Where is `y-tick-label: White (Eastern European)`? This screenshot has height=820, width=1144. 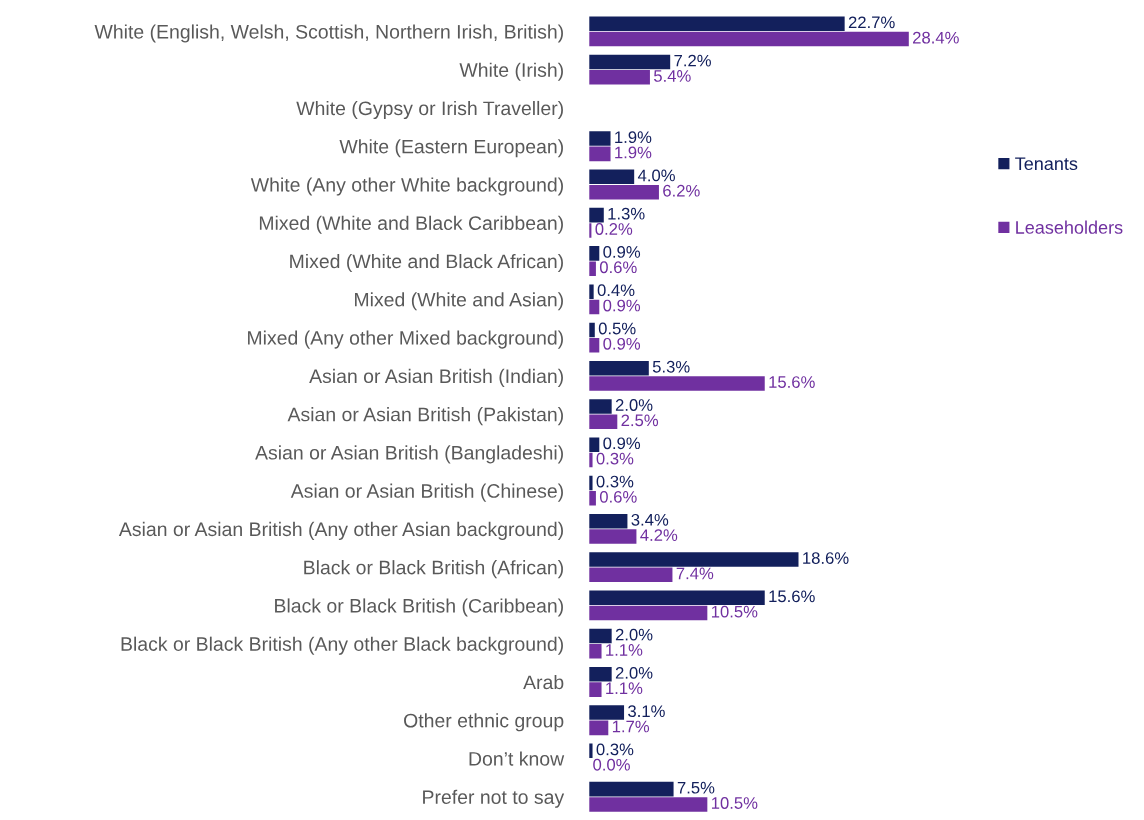
y-tick-label: White (Eastern European) is located at coordinates (451, 148).